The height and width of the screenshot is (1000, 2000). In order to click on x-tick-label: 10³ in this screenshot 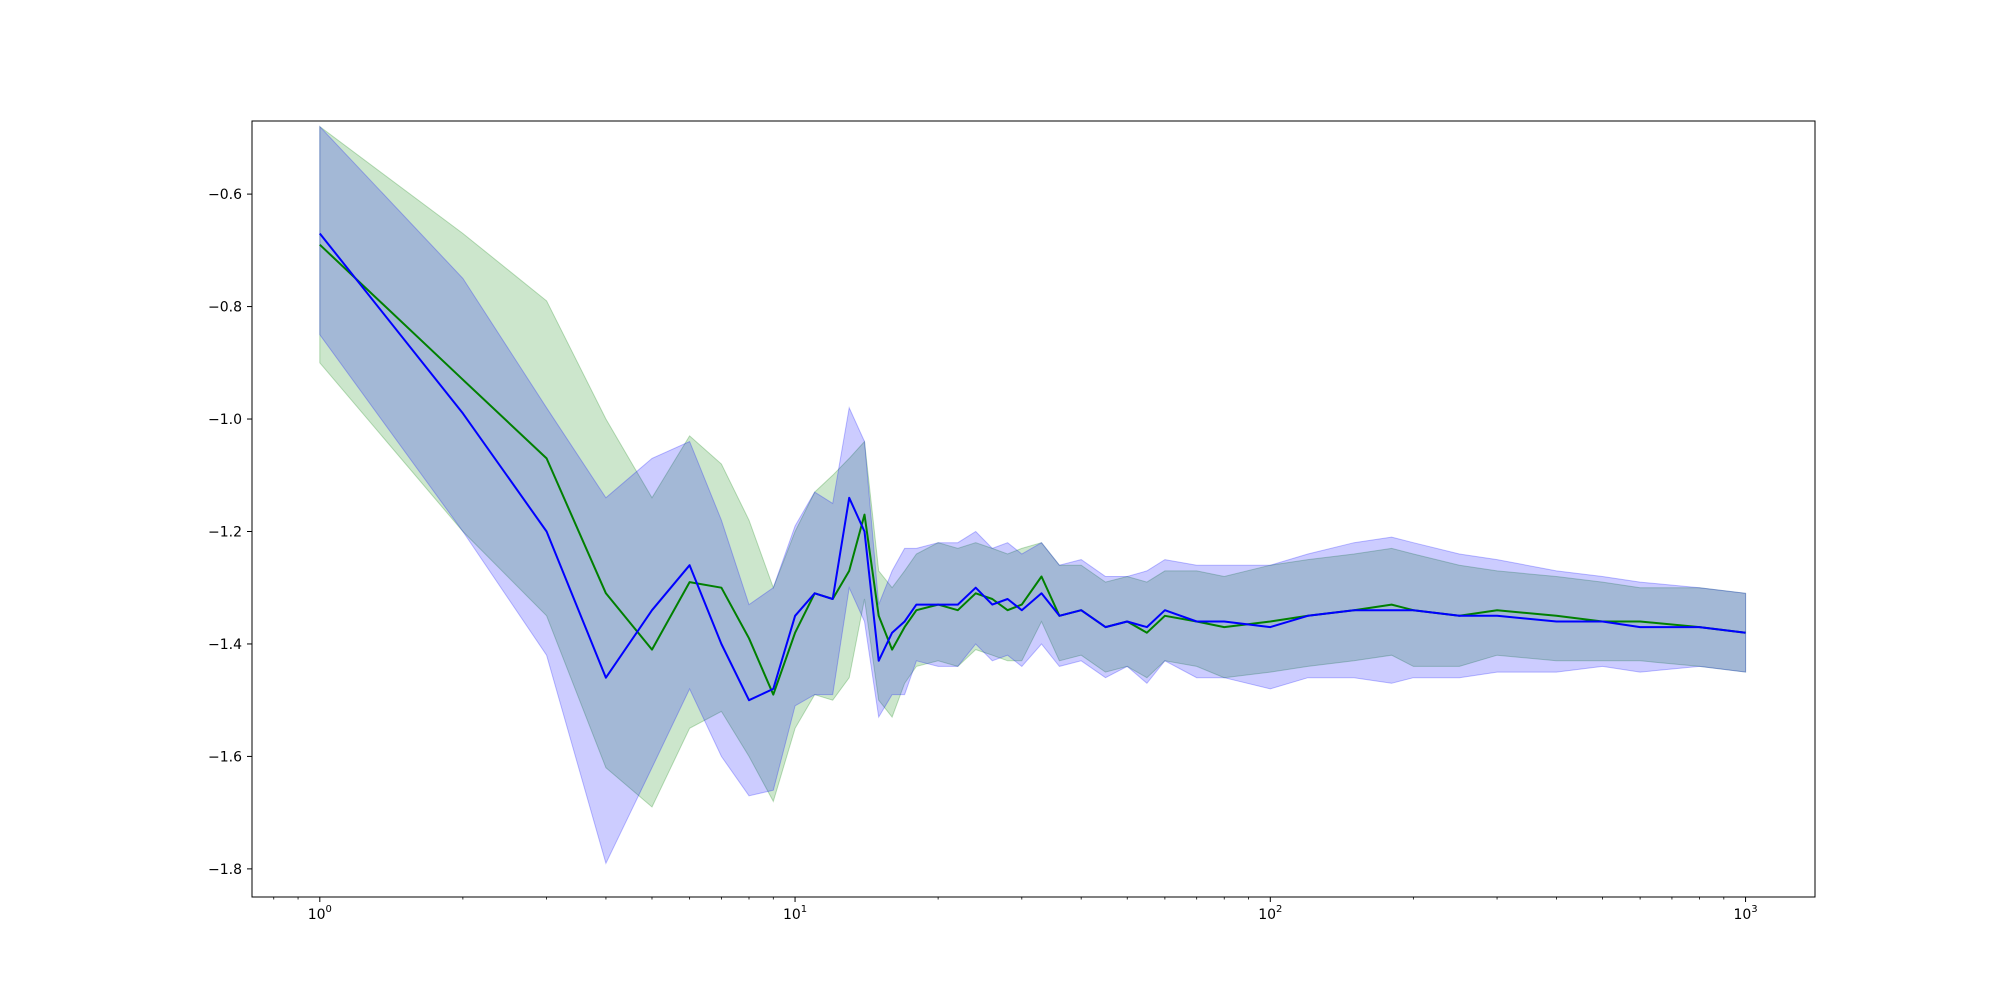, I will do `click(1745, 913)`.